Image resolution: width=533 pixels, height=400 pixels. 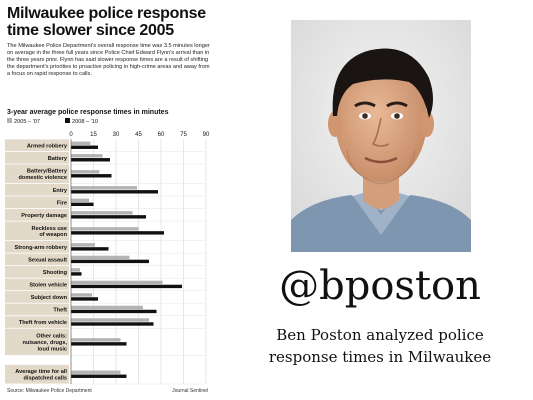 I want to click on category-label: loud music, so click(x=52, y=349).